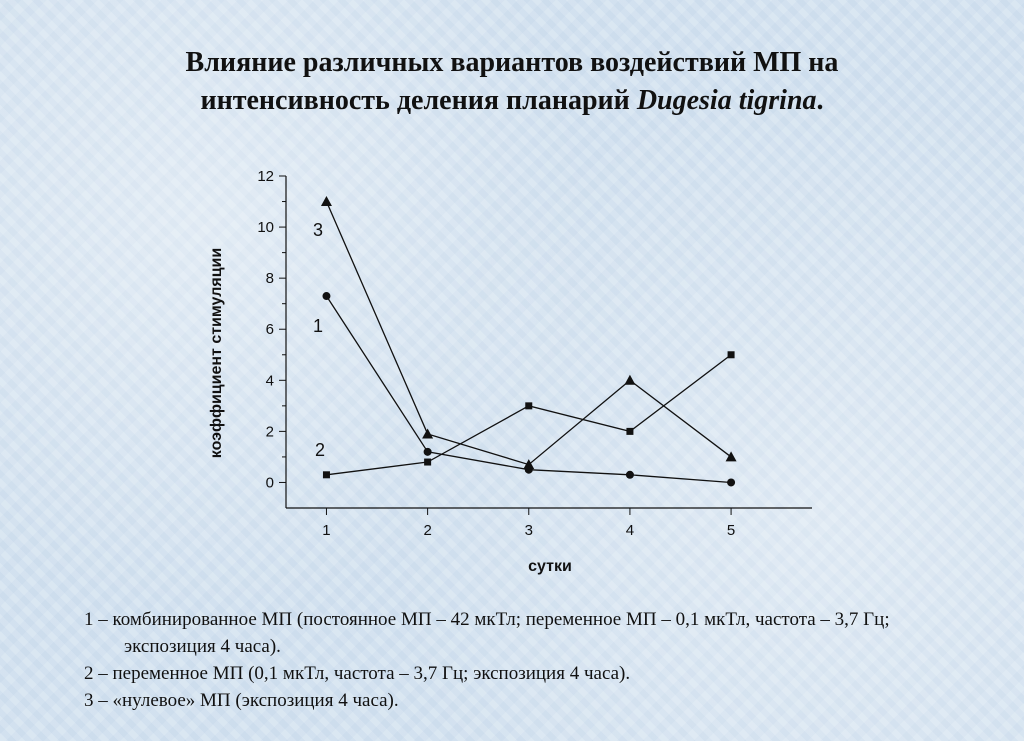 This screenshot has height=741, width=1024. What do you see at coordinates (529, 530) in the screenshot?
I see `x-tick-label: 3` at bounding box center [529, 530].